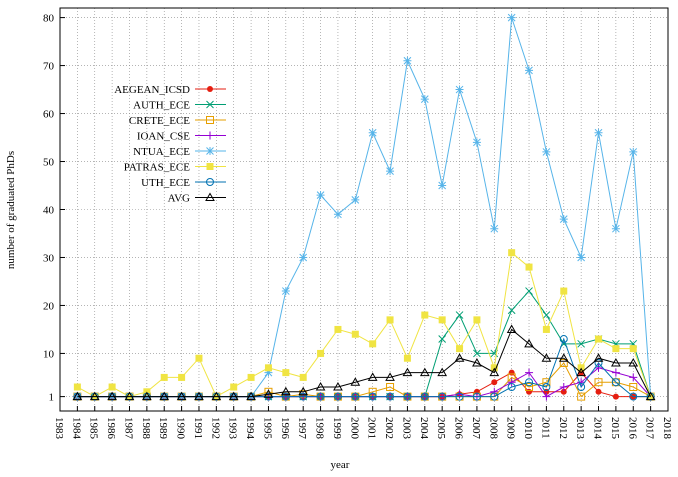 The height and width of the screenshot is (477, 678). What do you see at coordinates (49, 354) in the screenshot?
I see `y-tick-label: 10` at bounding box center [49, 354].